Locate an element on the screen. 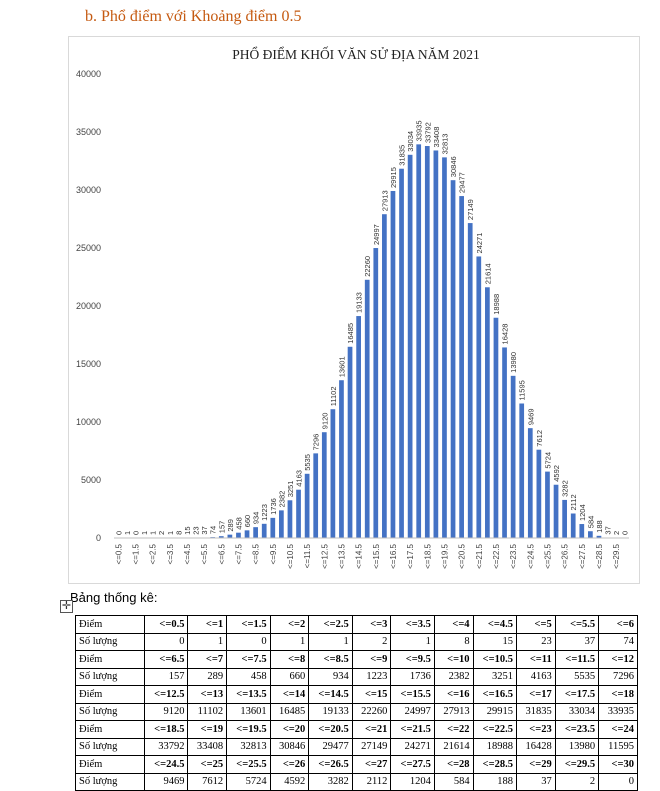 The width and height of the screenshot is (660, 791). data-label: 4163 is located at coordinates (299, 478).